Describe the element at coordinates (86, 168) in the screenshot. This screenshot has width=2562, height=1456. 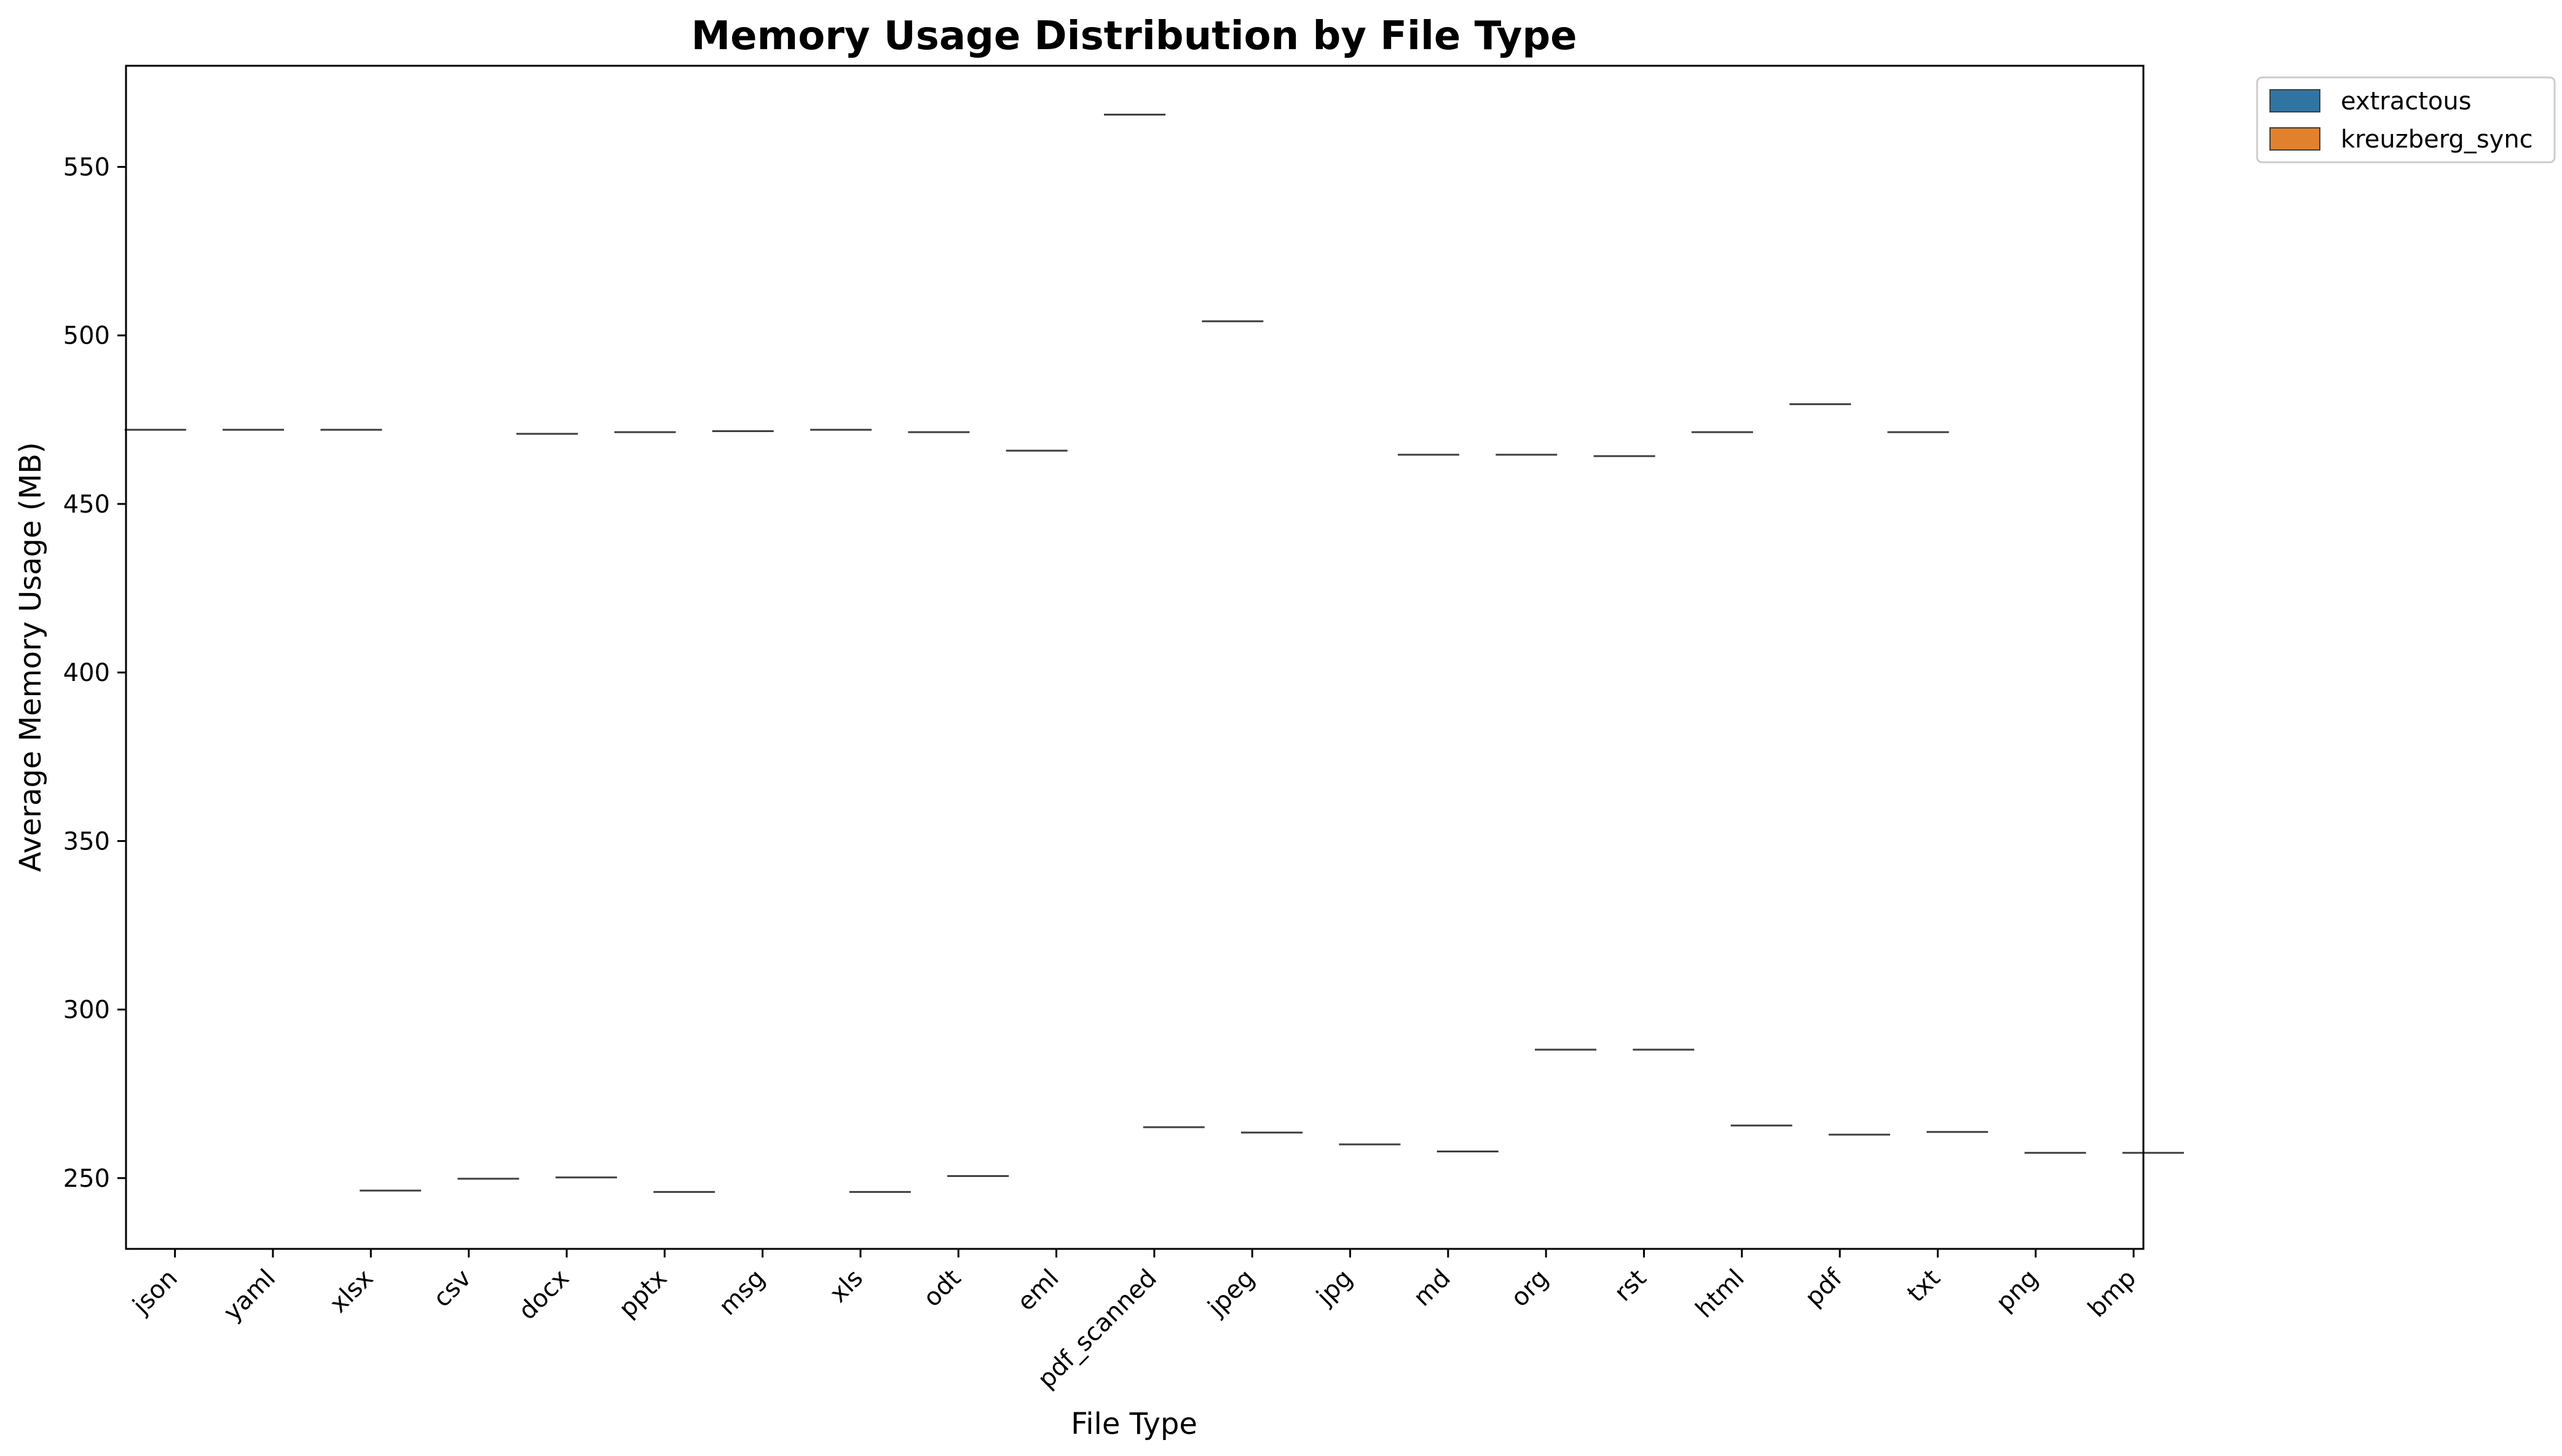
I see `y-tick-label: 550` at that location.